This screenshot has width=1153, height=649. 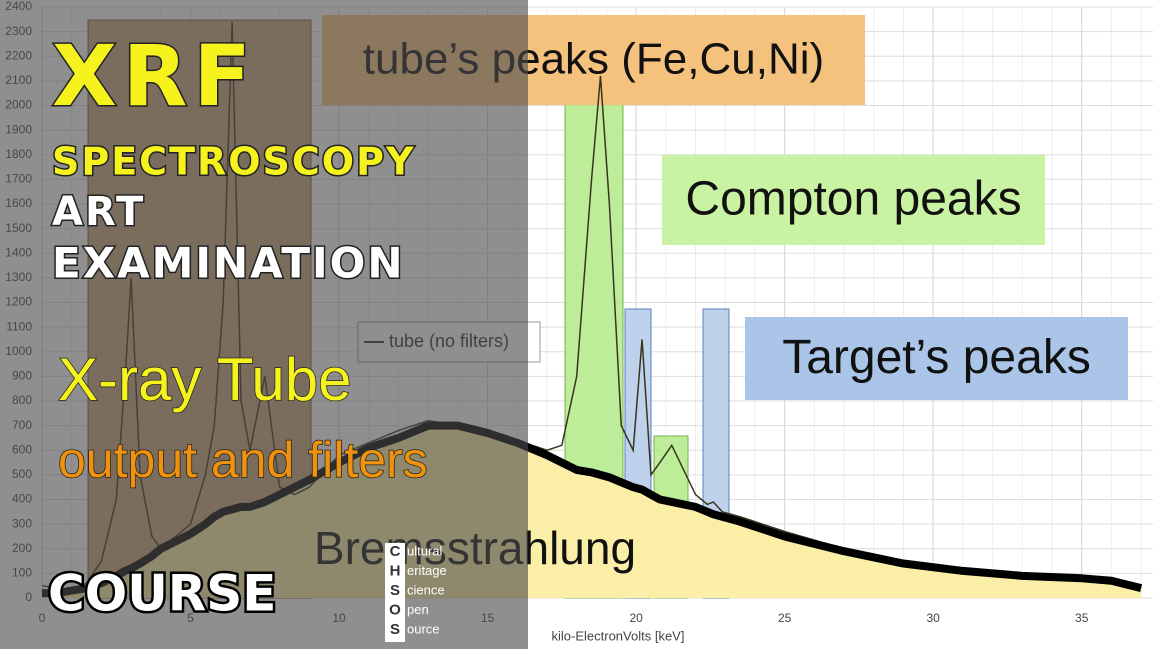 I want to click on x-tick-label: 25, so click(x=785, y=618).